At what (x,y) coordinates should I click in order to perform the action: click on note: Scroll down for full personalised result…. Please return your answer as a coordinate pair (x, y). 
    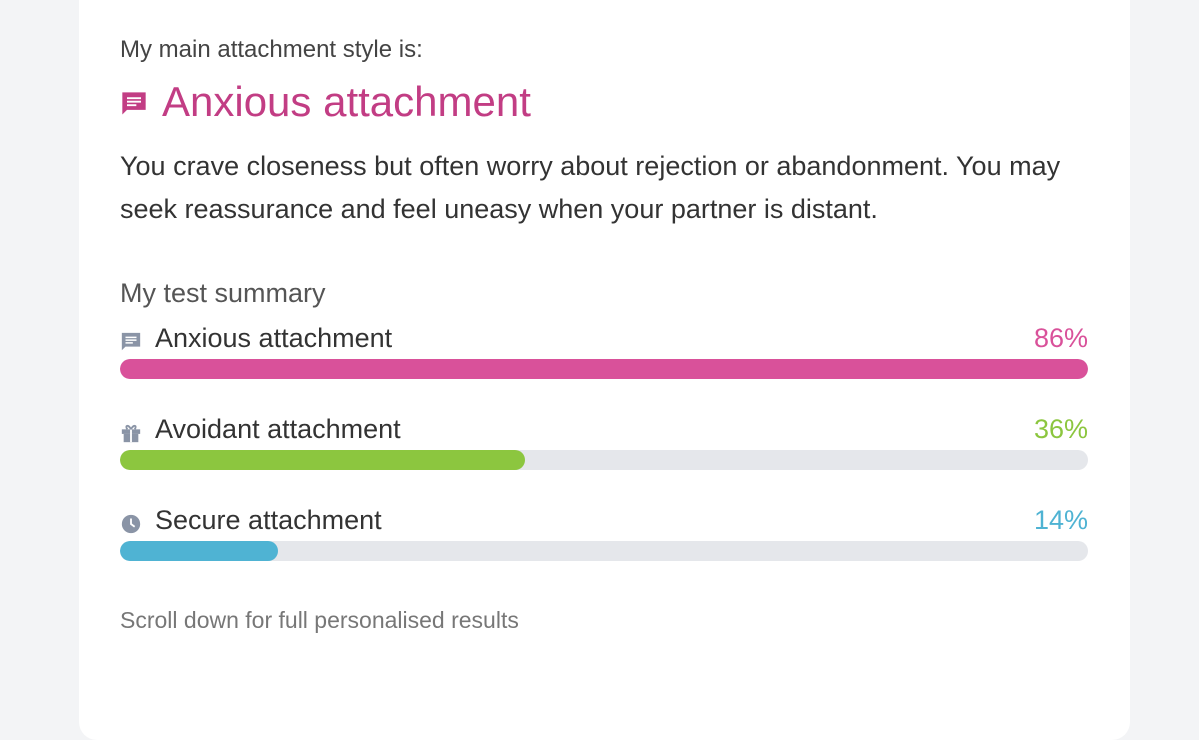
    Looking at the image, I should click on (319, 620).